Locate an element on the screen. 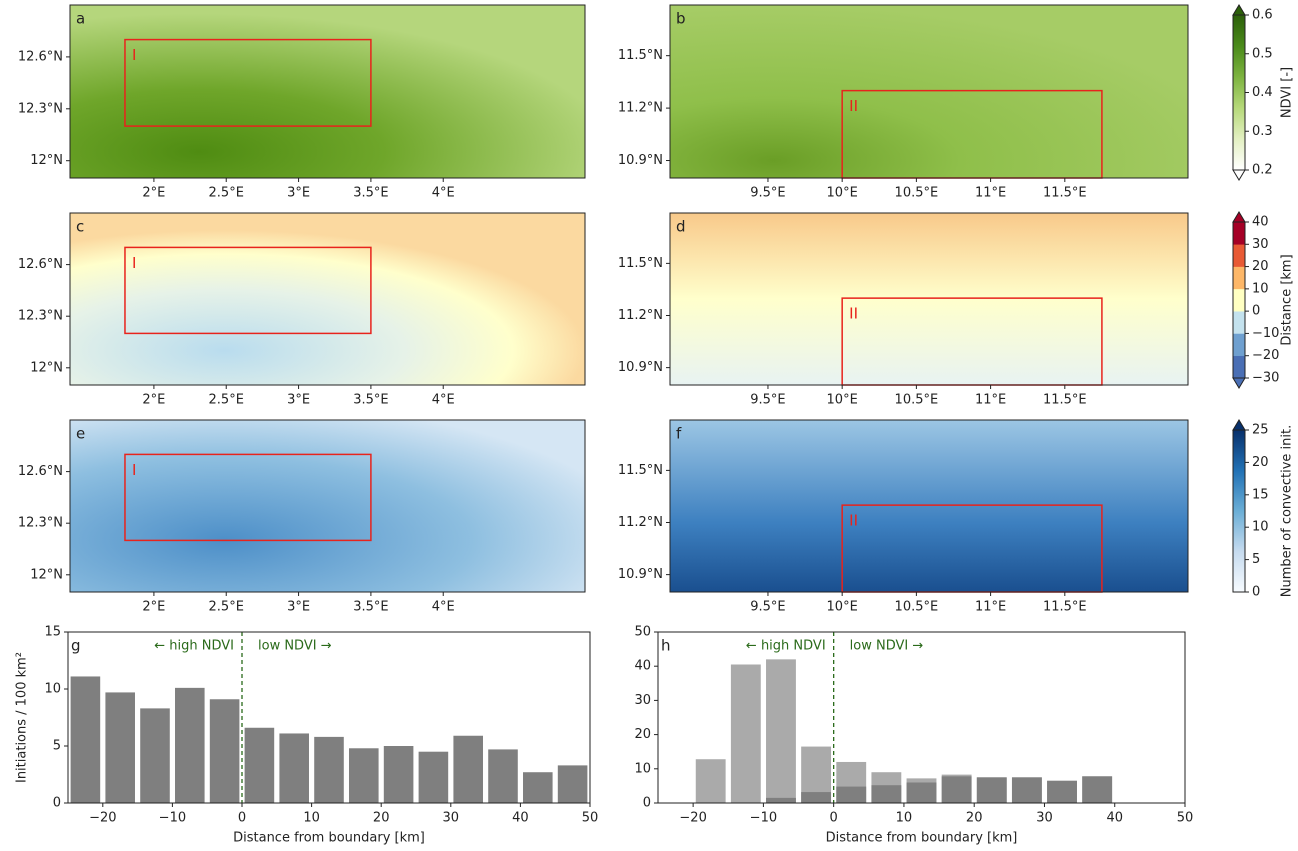 Image resolution: width=1298 pixels, height=851 pixels. colorbar-tick-label: 0 is located at coordinates (1256, 592).